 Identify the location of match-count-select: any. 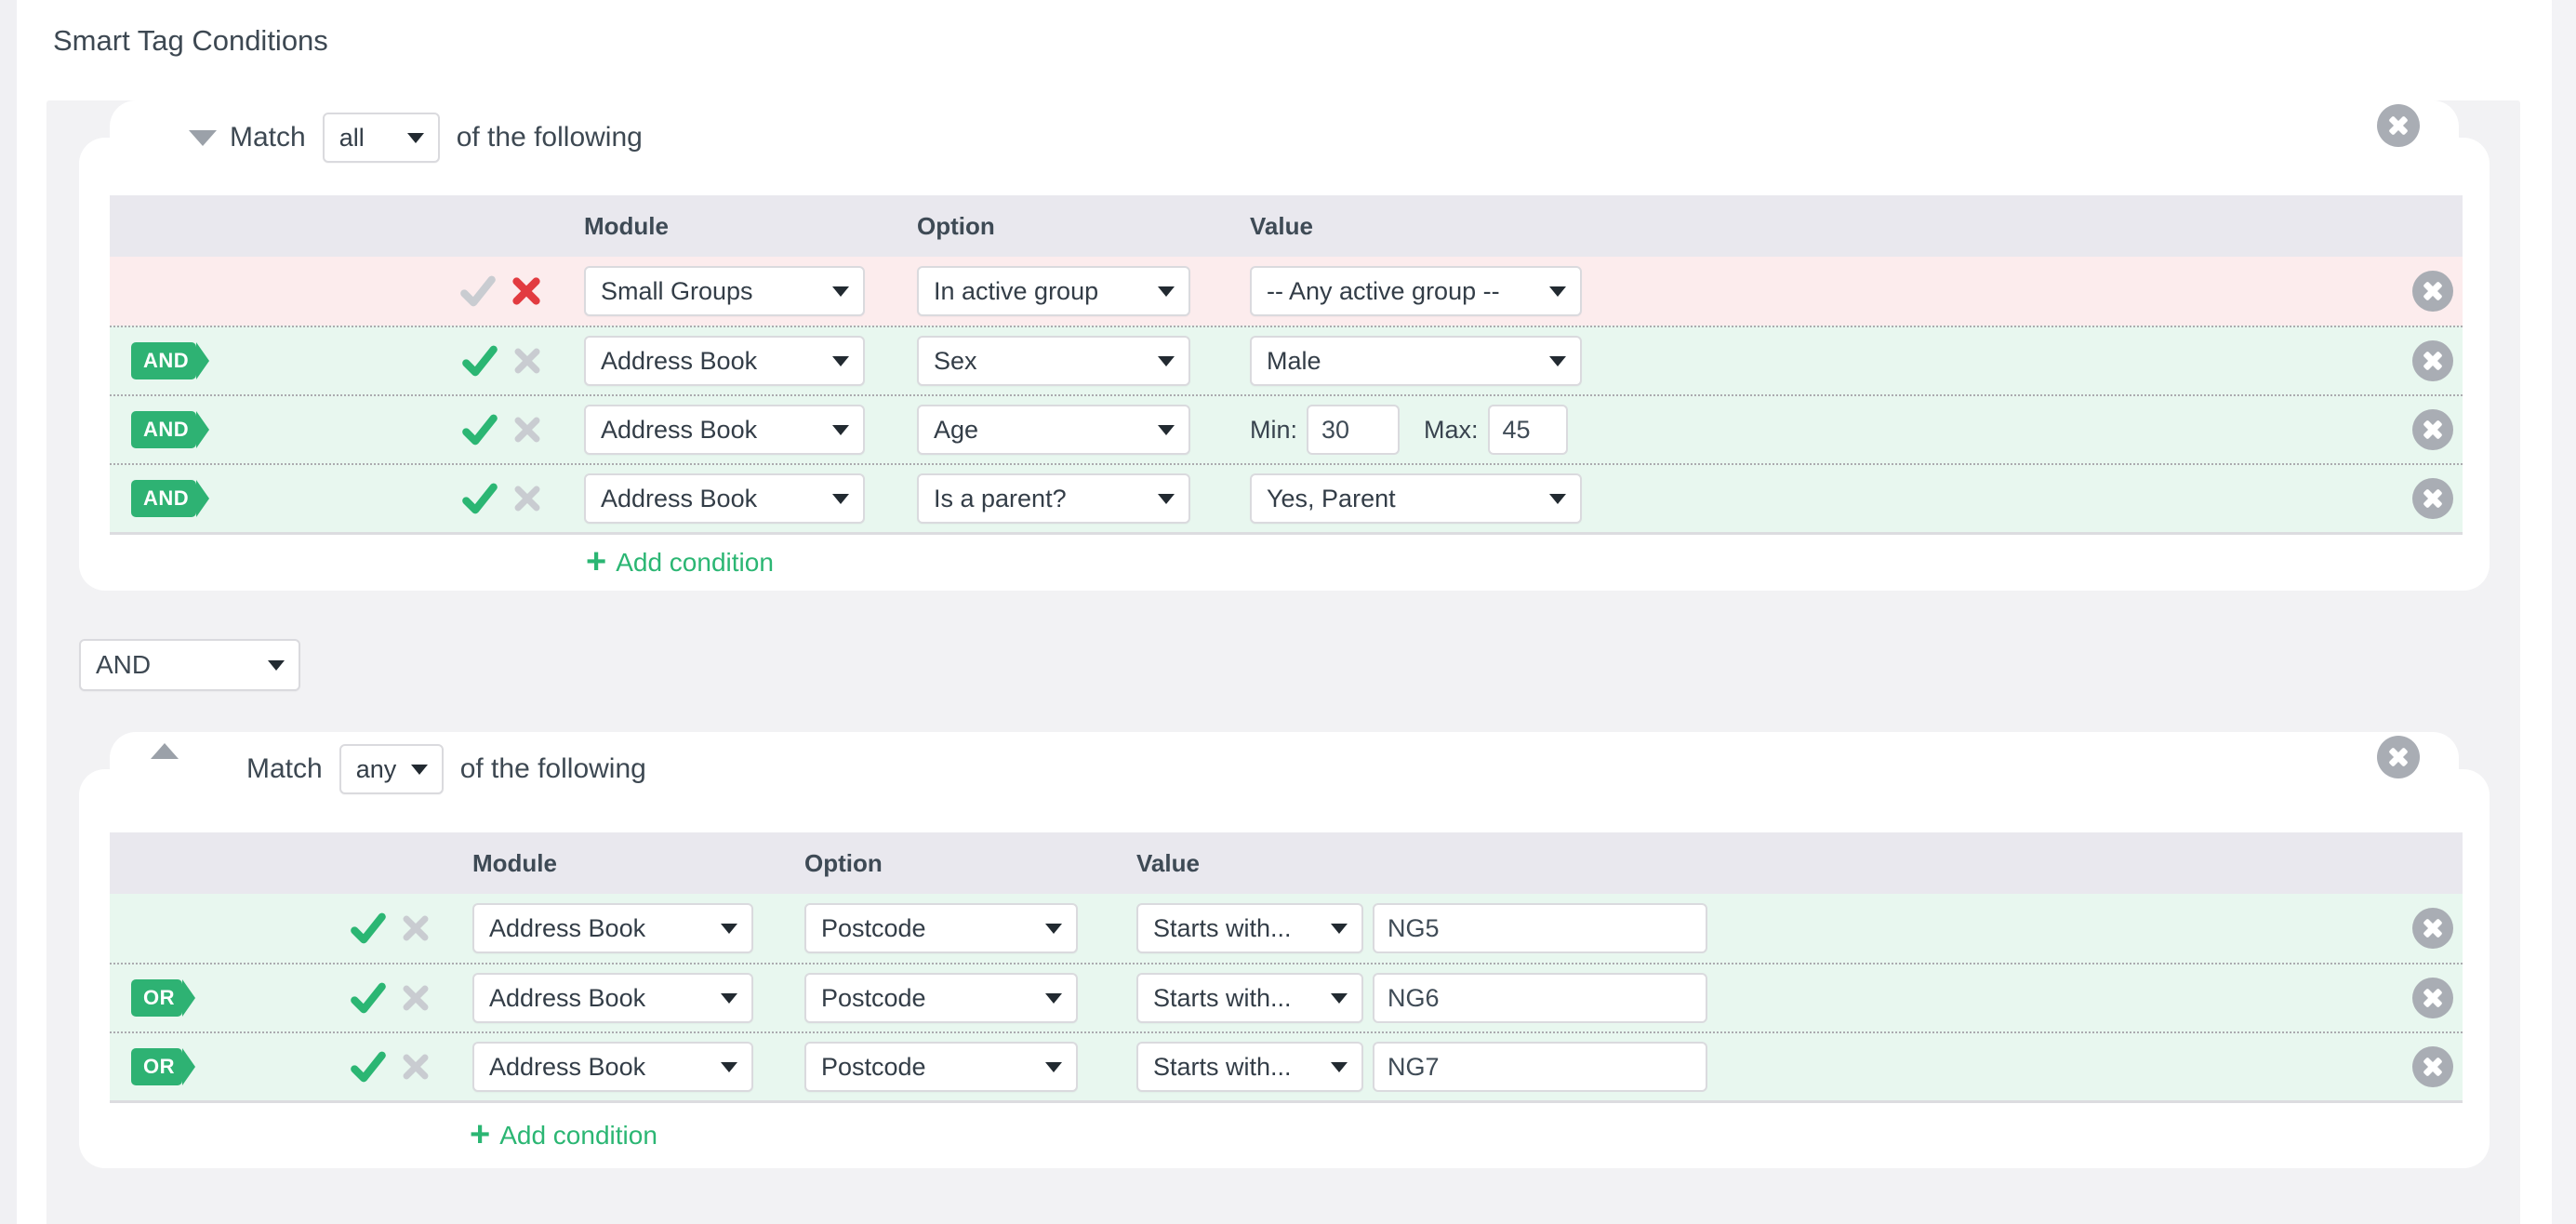
(391, 769).